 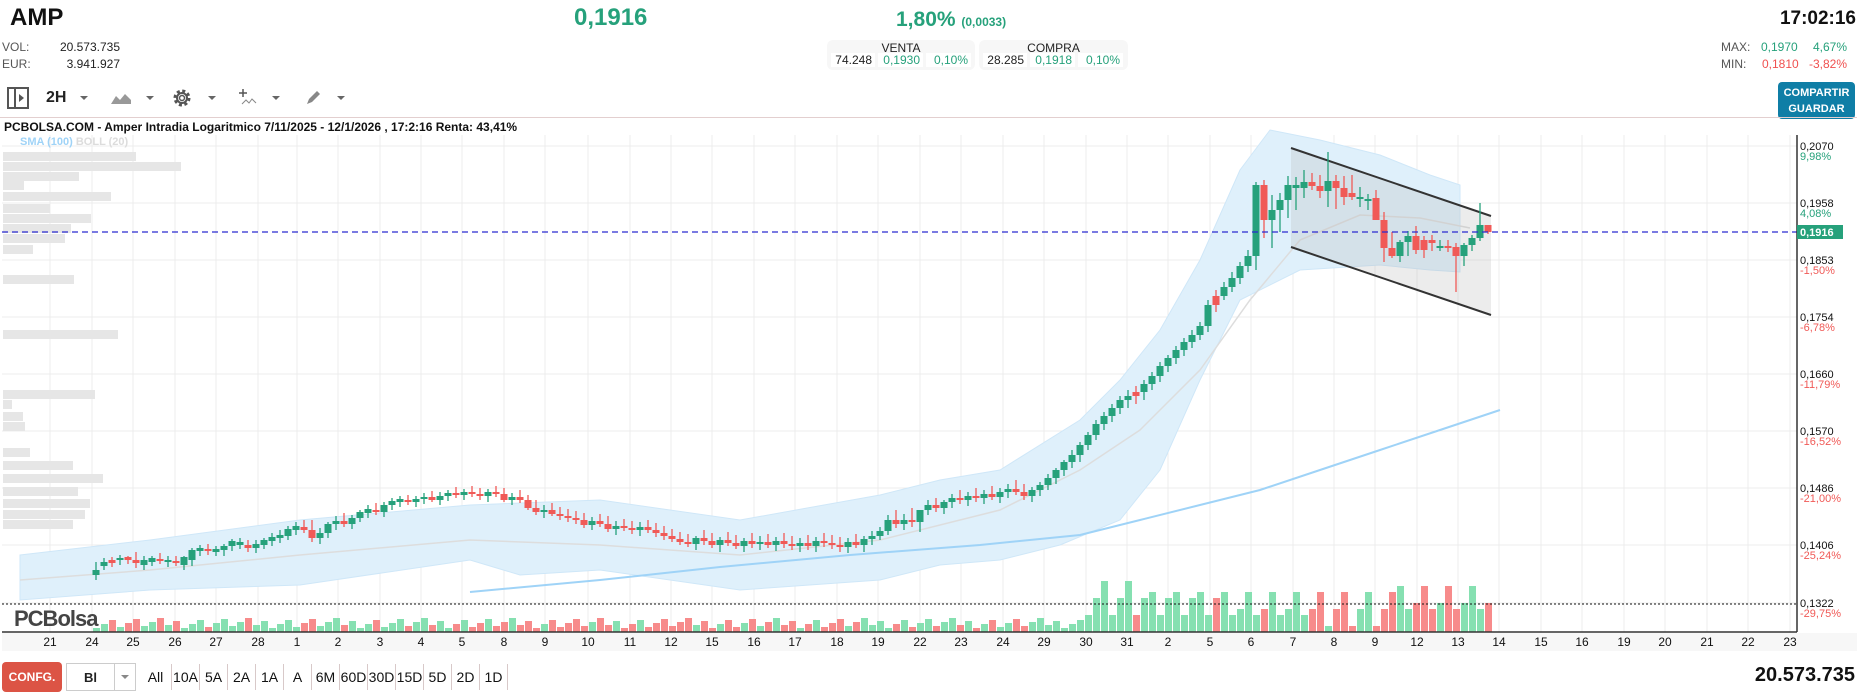 I want to click on last-update-time: 17:02:16, so click(x=1817, y=18).